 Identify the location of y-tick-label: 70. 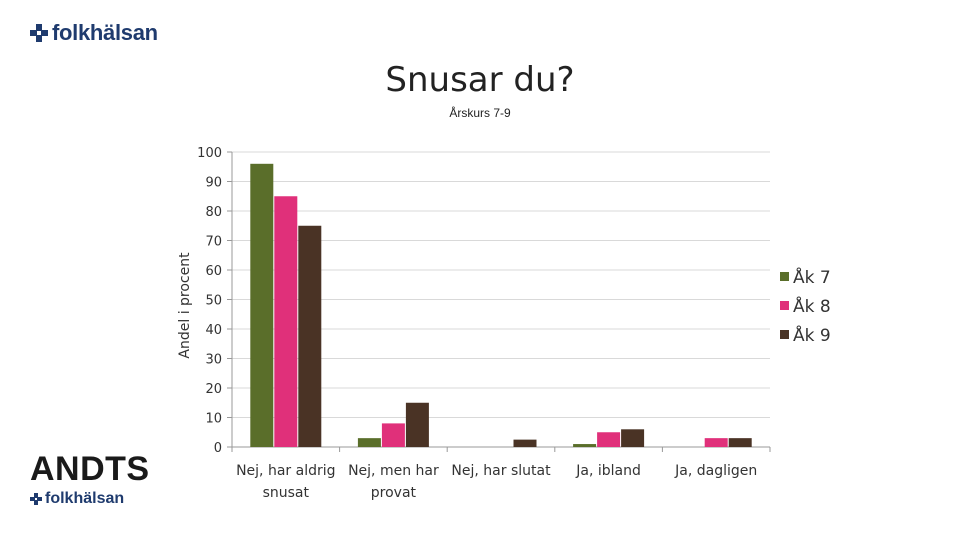
(213, 242).